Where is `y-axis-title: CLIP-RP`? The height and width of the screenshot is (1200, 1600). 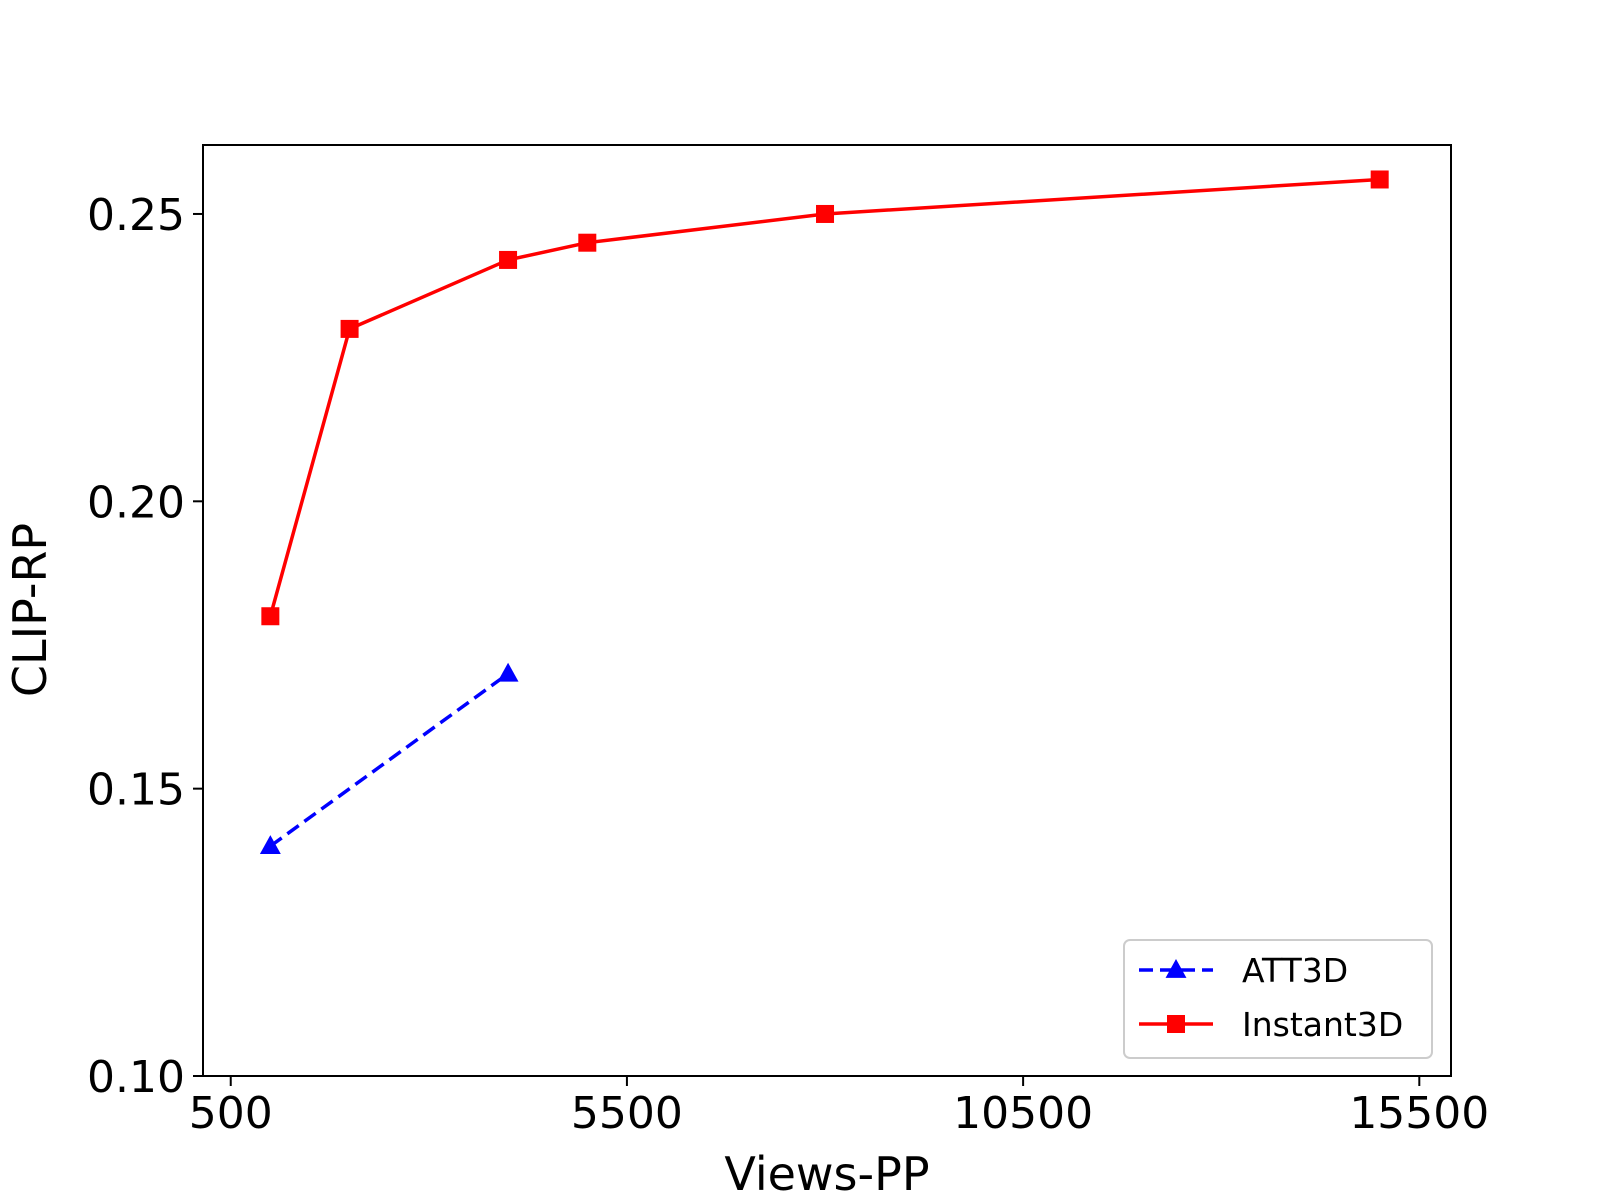 y-axis-title: CLIP-RP is located at coordinates (30, 610).